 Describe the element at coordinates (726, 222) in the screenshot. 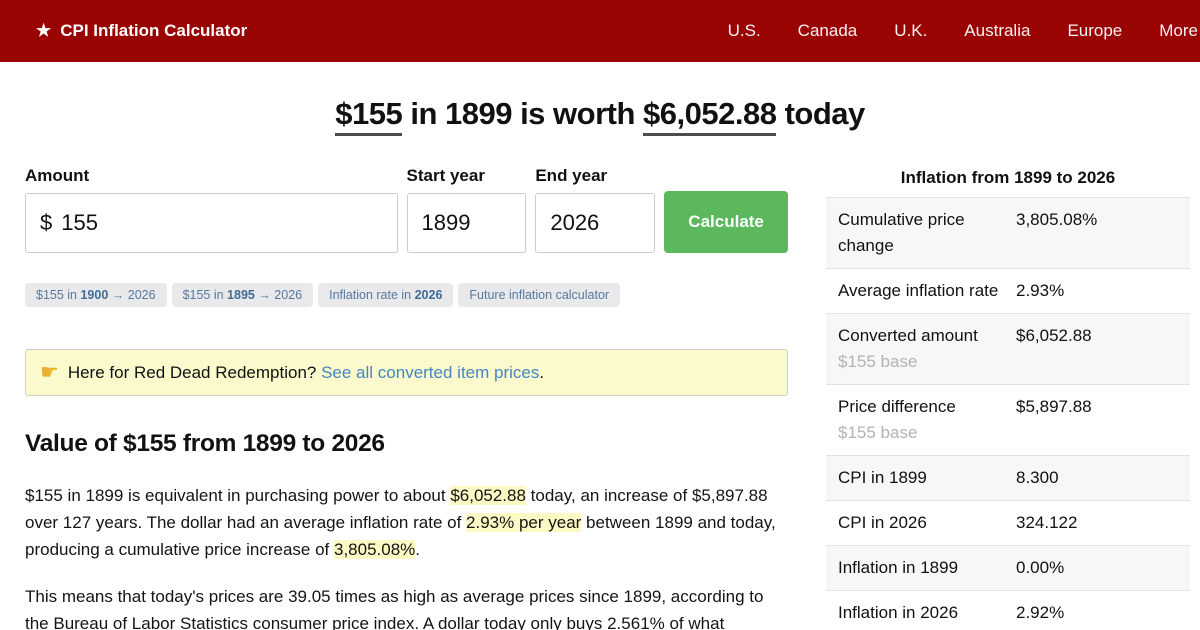

I see `calculate-button: Calculate` at that location.